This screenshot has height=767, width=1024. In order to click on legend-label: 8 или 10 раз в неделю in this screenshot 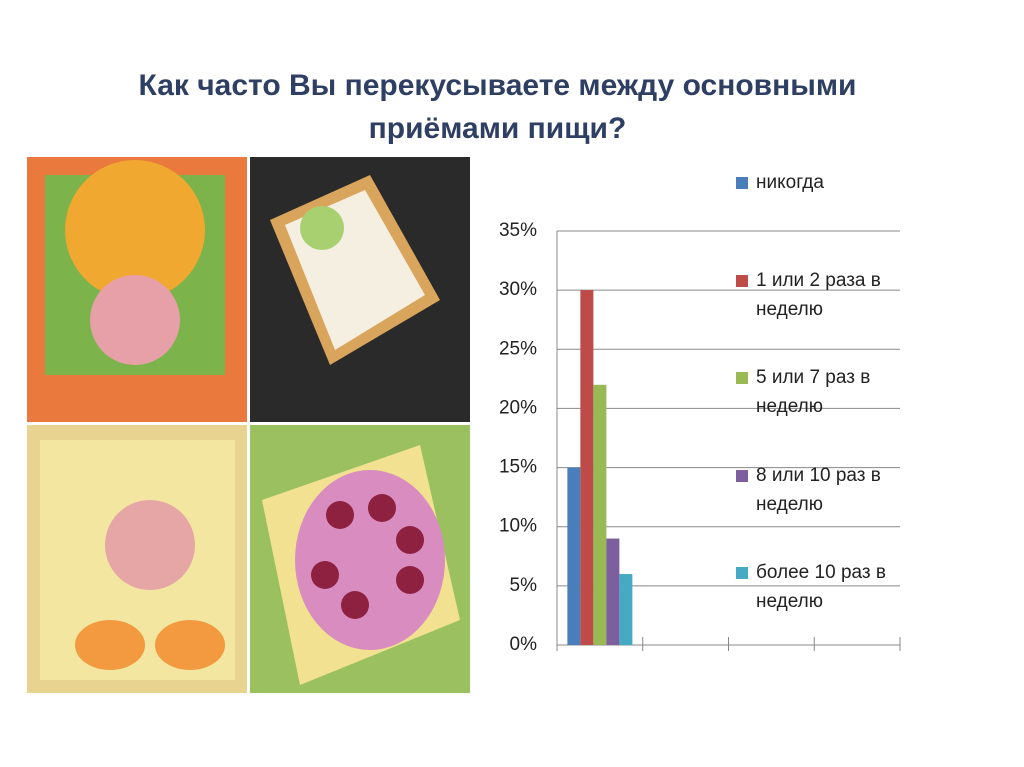, I will do `click(818, 489)`.